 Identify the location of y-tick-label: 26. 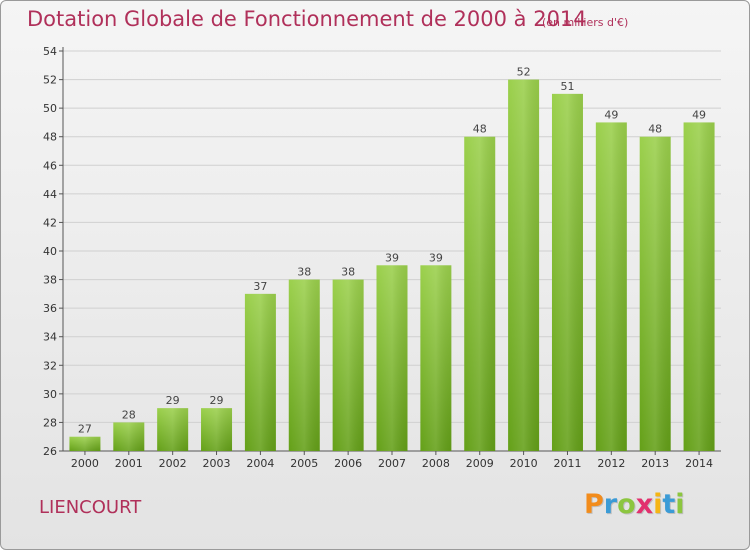
(50, 451).